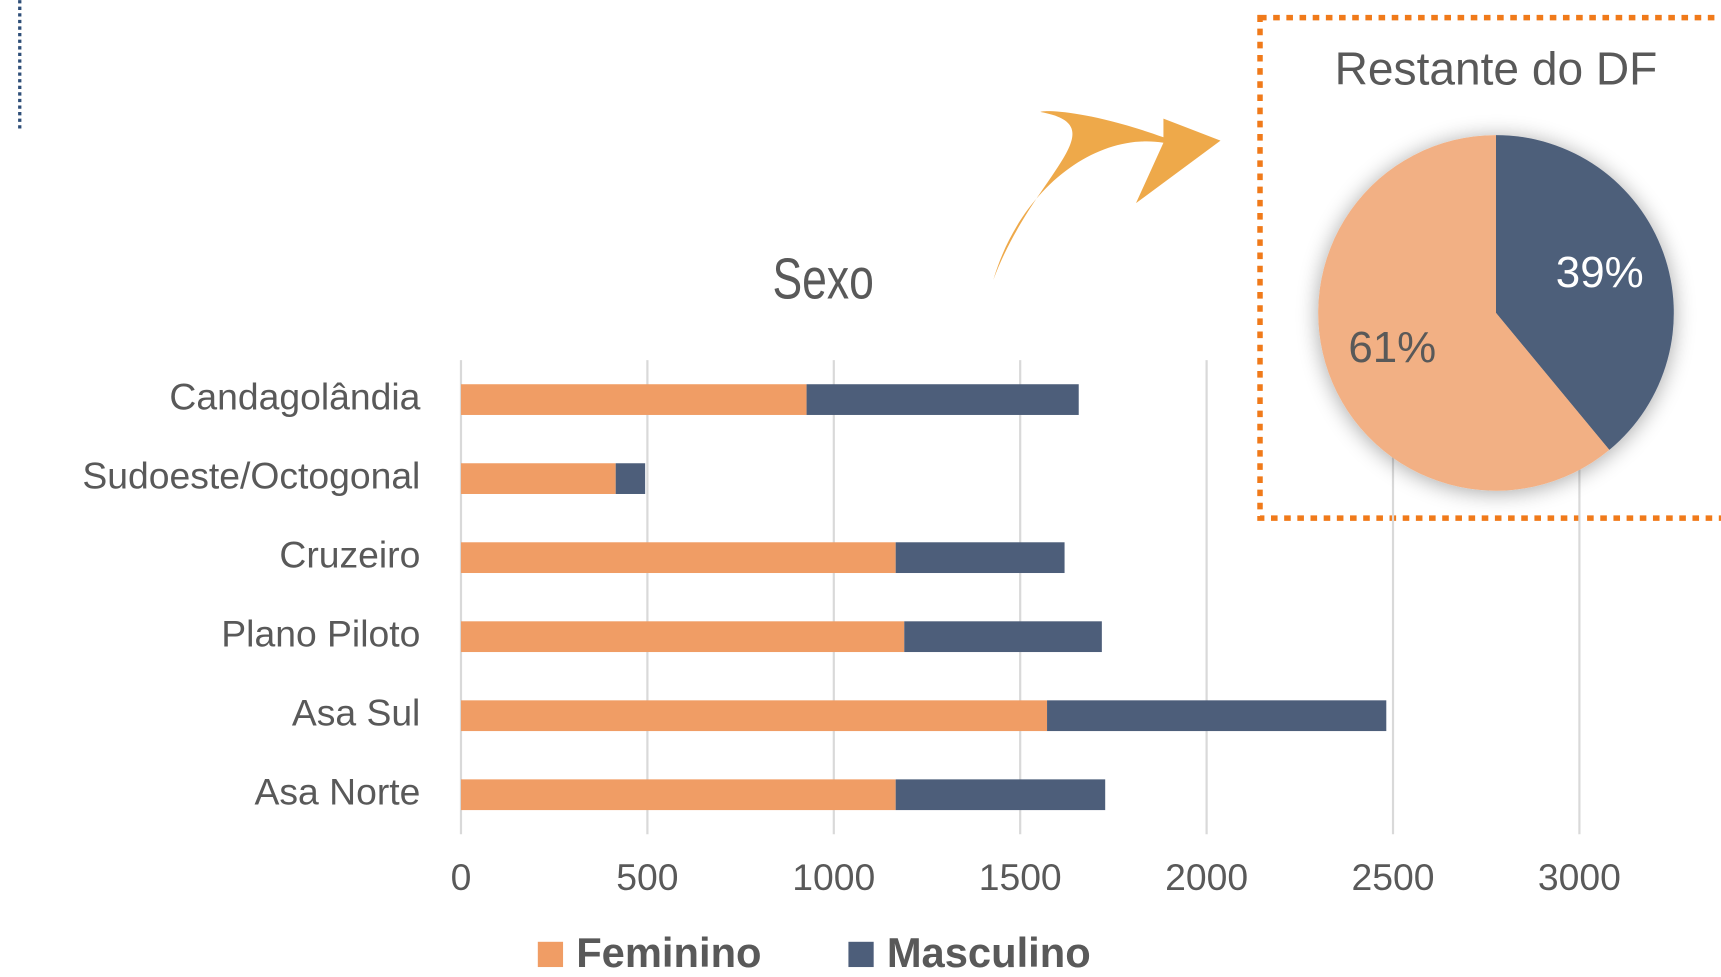  I want to click on pie-title: Restante do DF, so click(1496, 69).